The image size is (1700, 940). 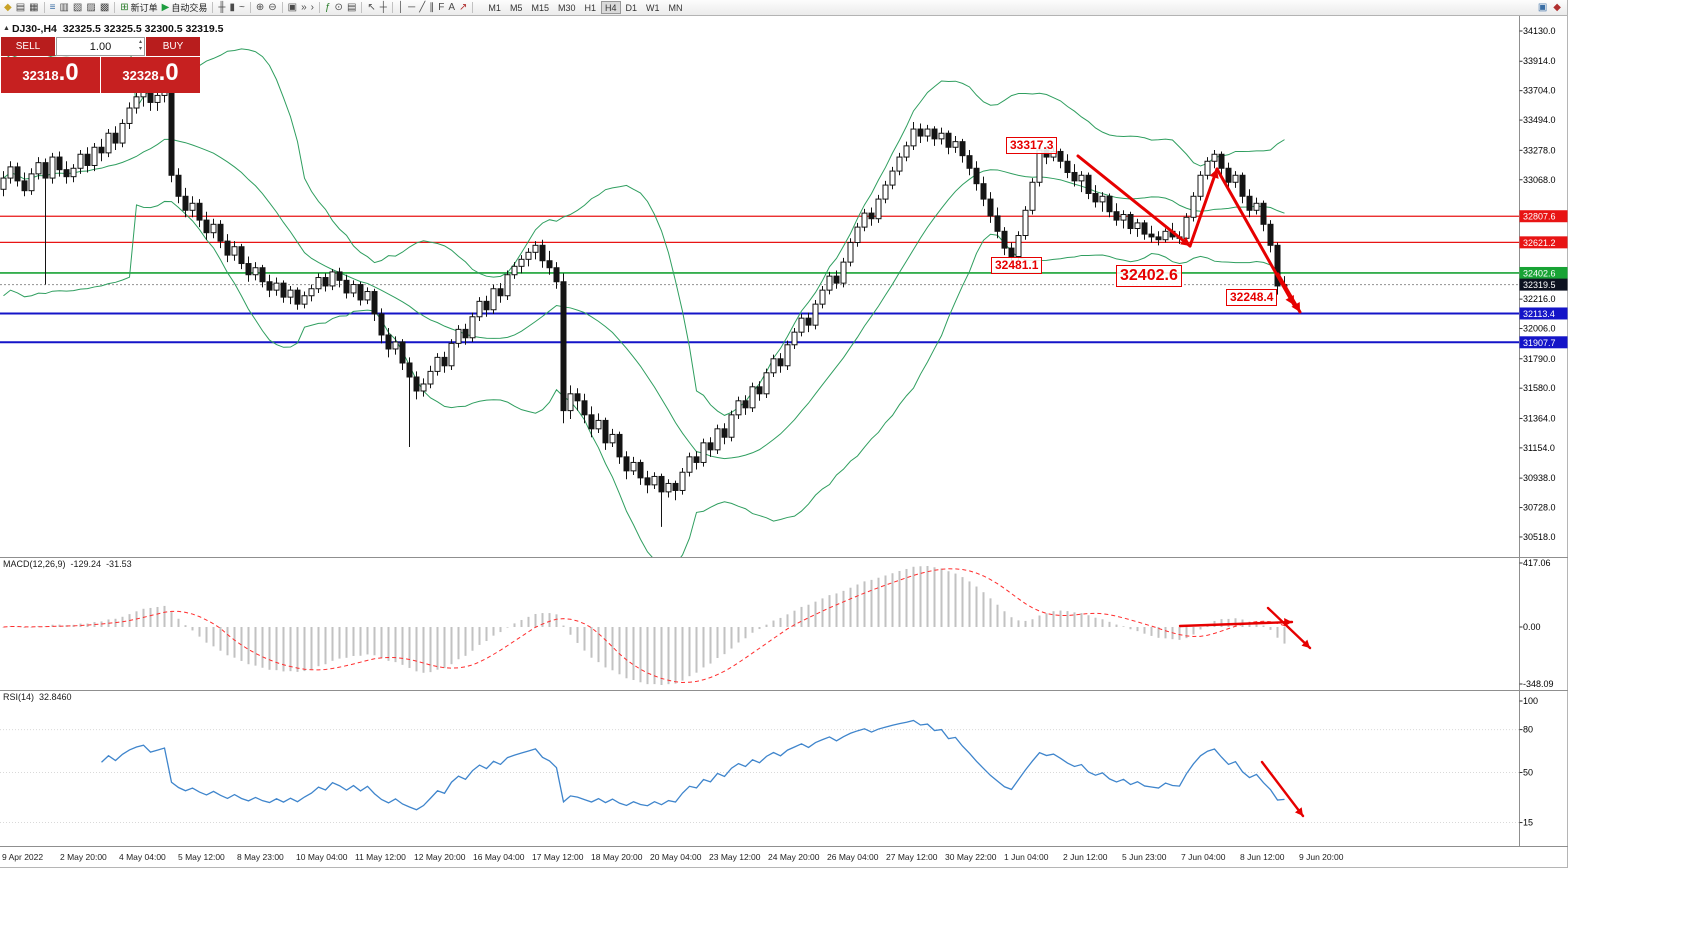 I want to click on macd-layer, so click(x=644, y=625).